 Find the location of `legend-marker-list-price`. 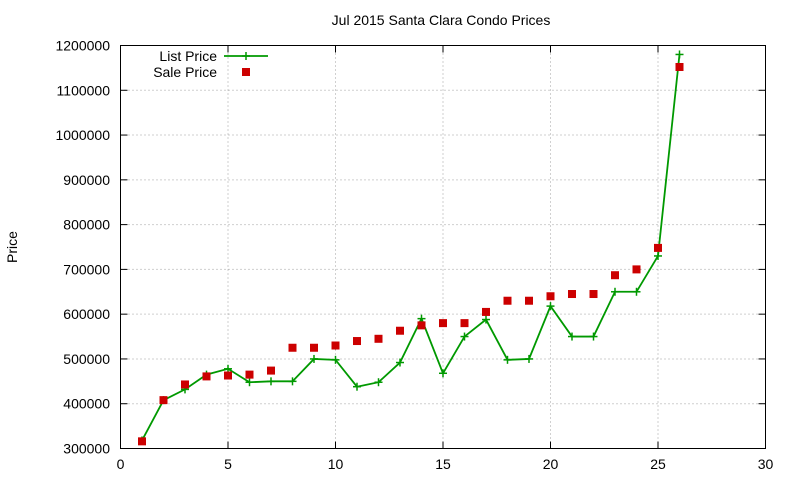

legend-marker-list-price is located at coordinates (246, 56).